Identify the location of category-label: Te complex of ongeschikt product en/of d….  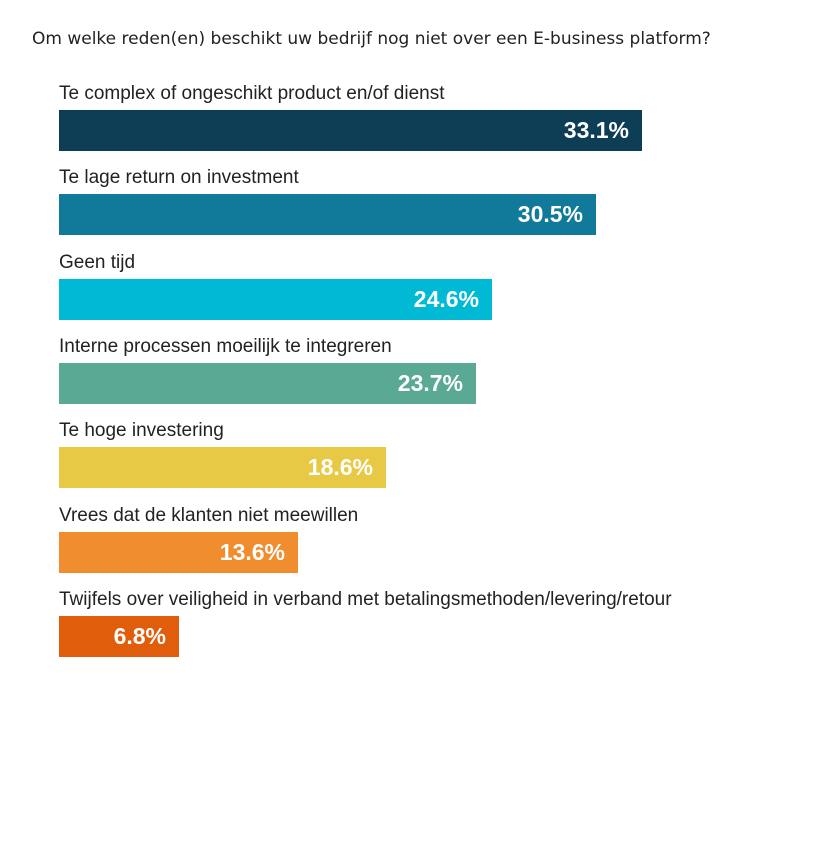
(252, 93).